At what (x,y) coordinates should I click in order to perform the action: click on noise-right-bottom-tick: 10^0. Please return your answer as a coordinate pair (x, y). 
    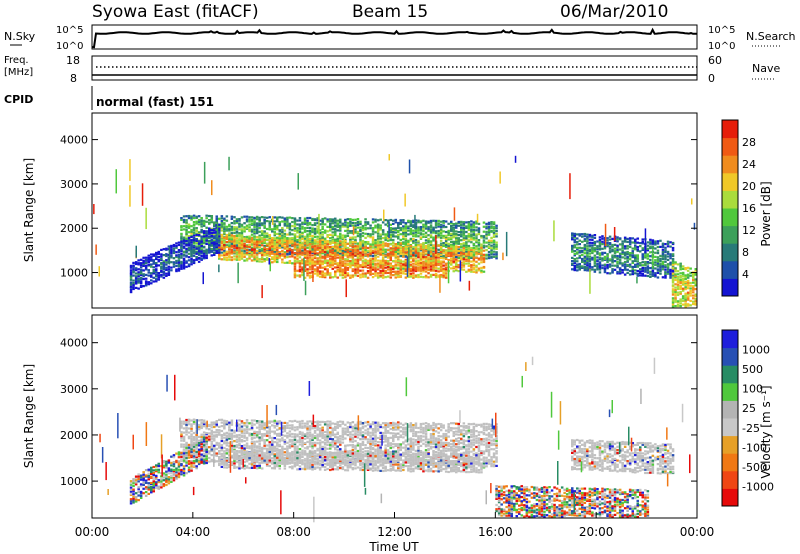
    Looking at the image, I should click on (721, 46).